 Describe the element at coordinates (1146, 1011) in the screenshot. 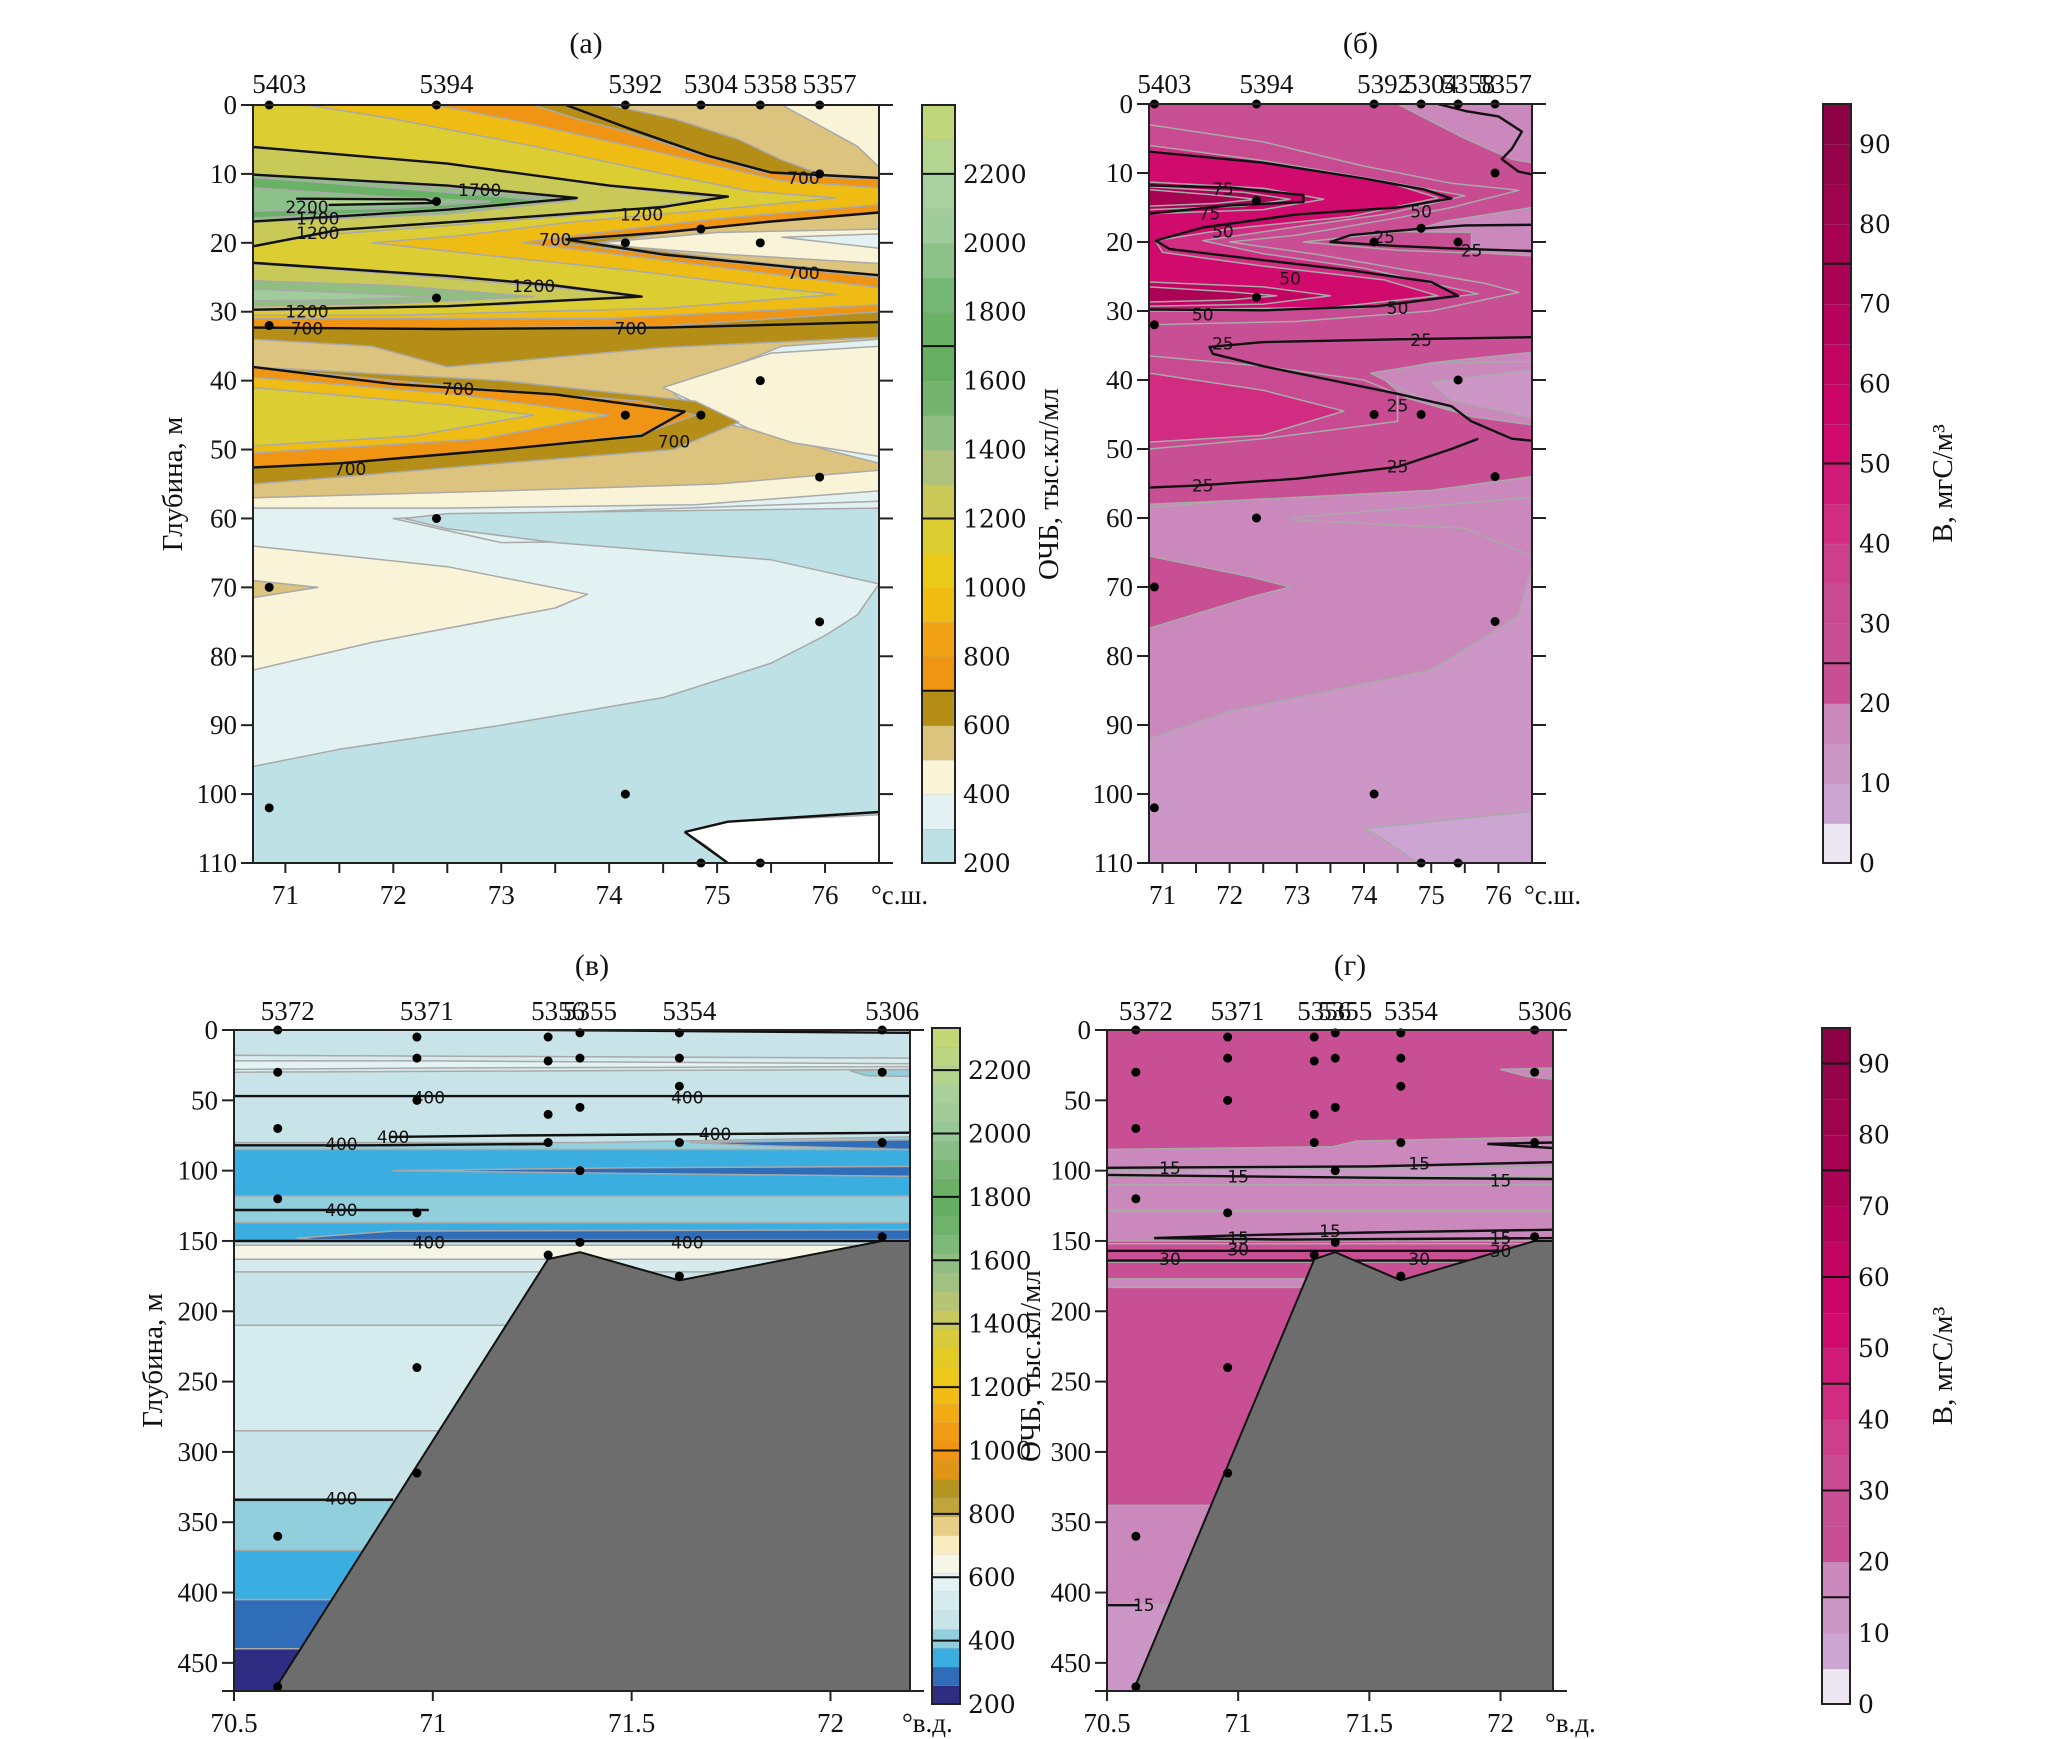

I see `station-label: 5372` at that location.